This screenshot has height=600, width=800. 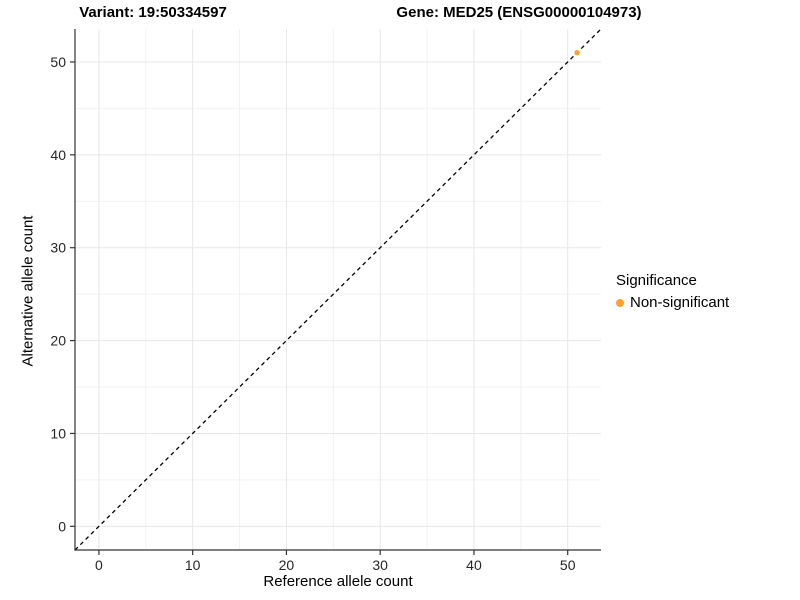 I want to click on legend-item-label: Non-significant, so click(x=680, y=302).